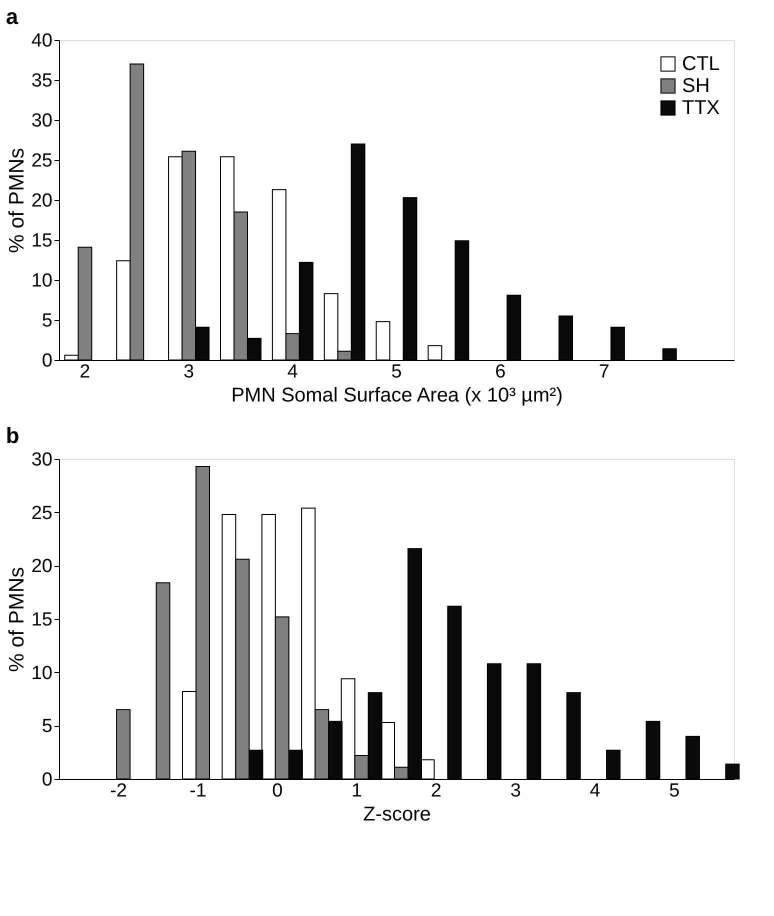 This screenshot has height=916, width=774. Describe the element at coordinates (604, 372) in the screenshot. I see `x-tick-label: 7` at that location.